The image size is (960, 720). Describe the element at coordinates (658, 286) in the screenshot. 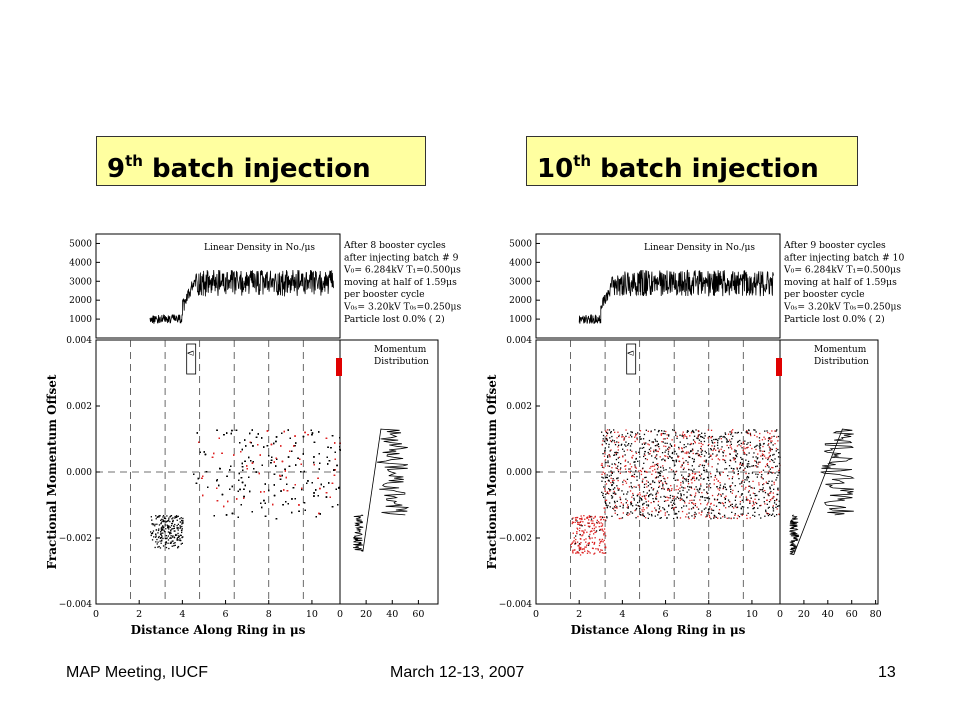

I see `linear-density-frame` at that location.